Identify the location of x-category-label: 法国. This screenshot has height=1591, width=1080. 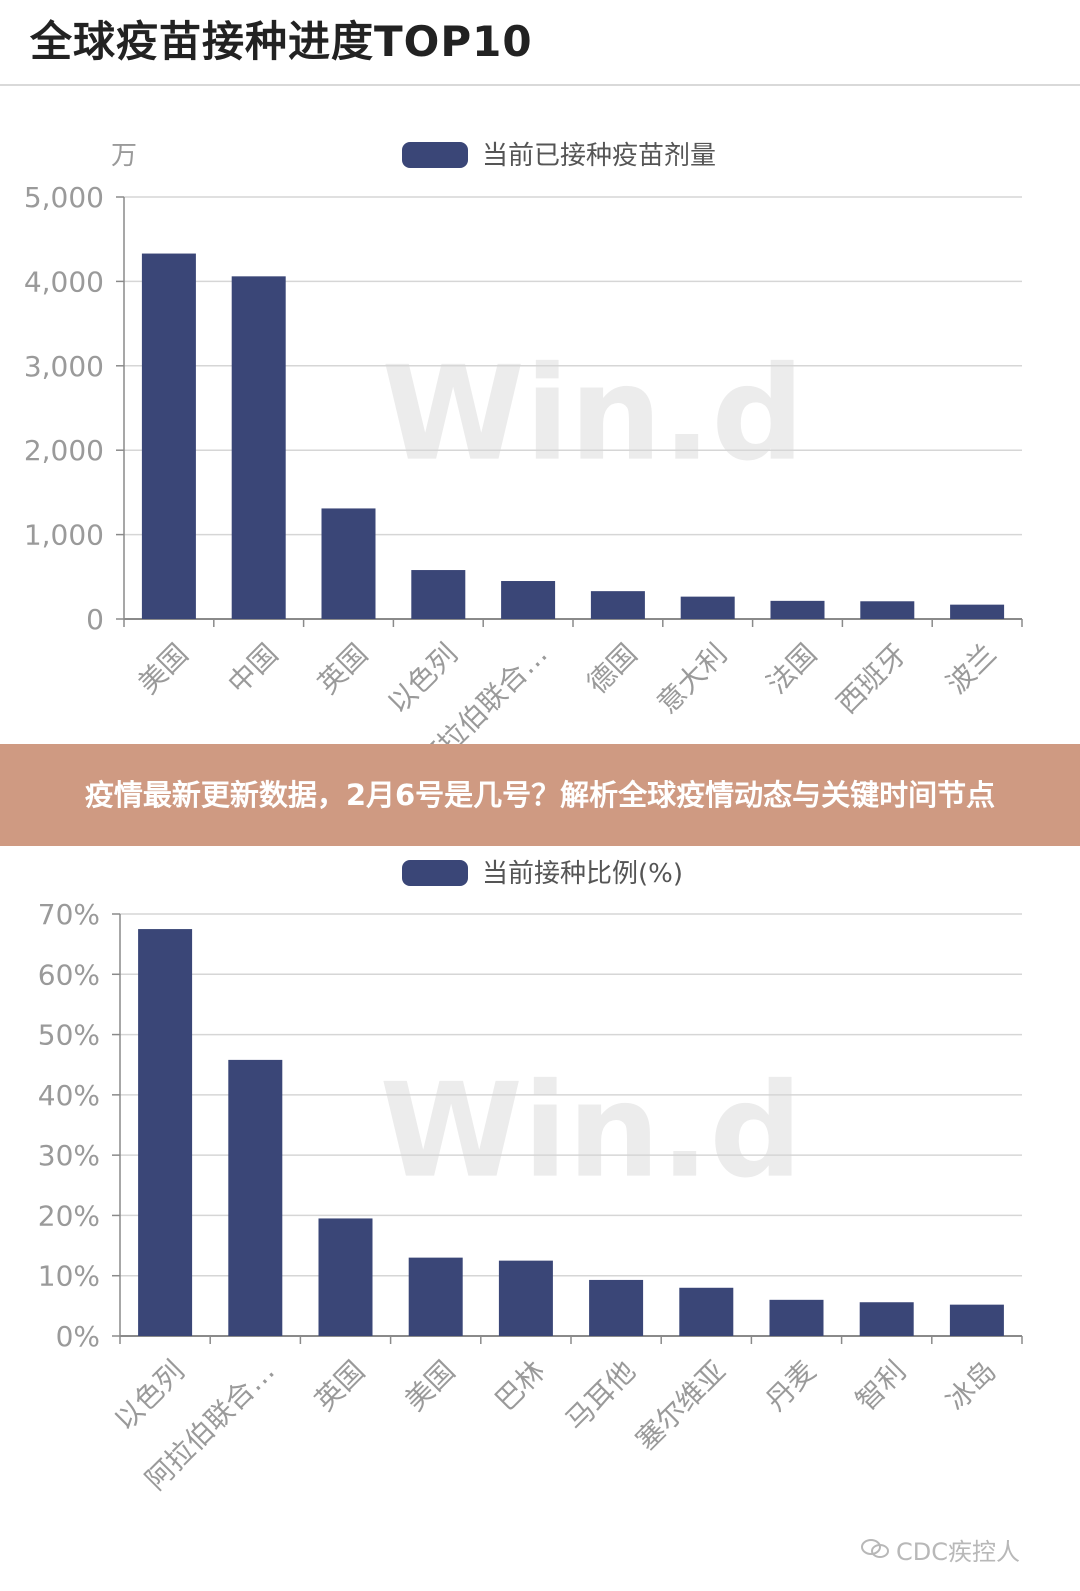
(791, 668).